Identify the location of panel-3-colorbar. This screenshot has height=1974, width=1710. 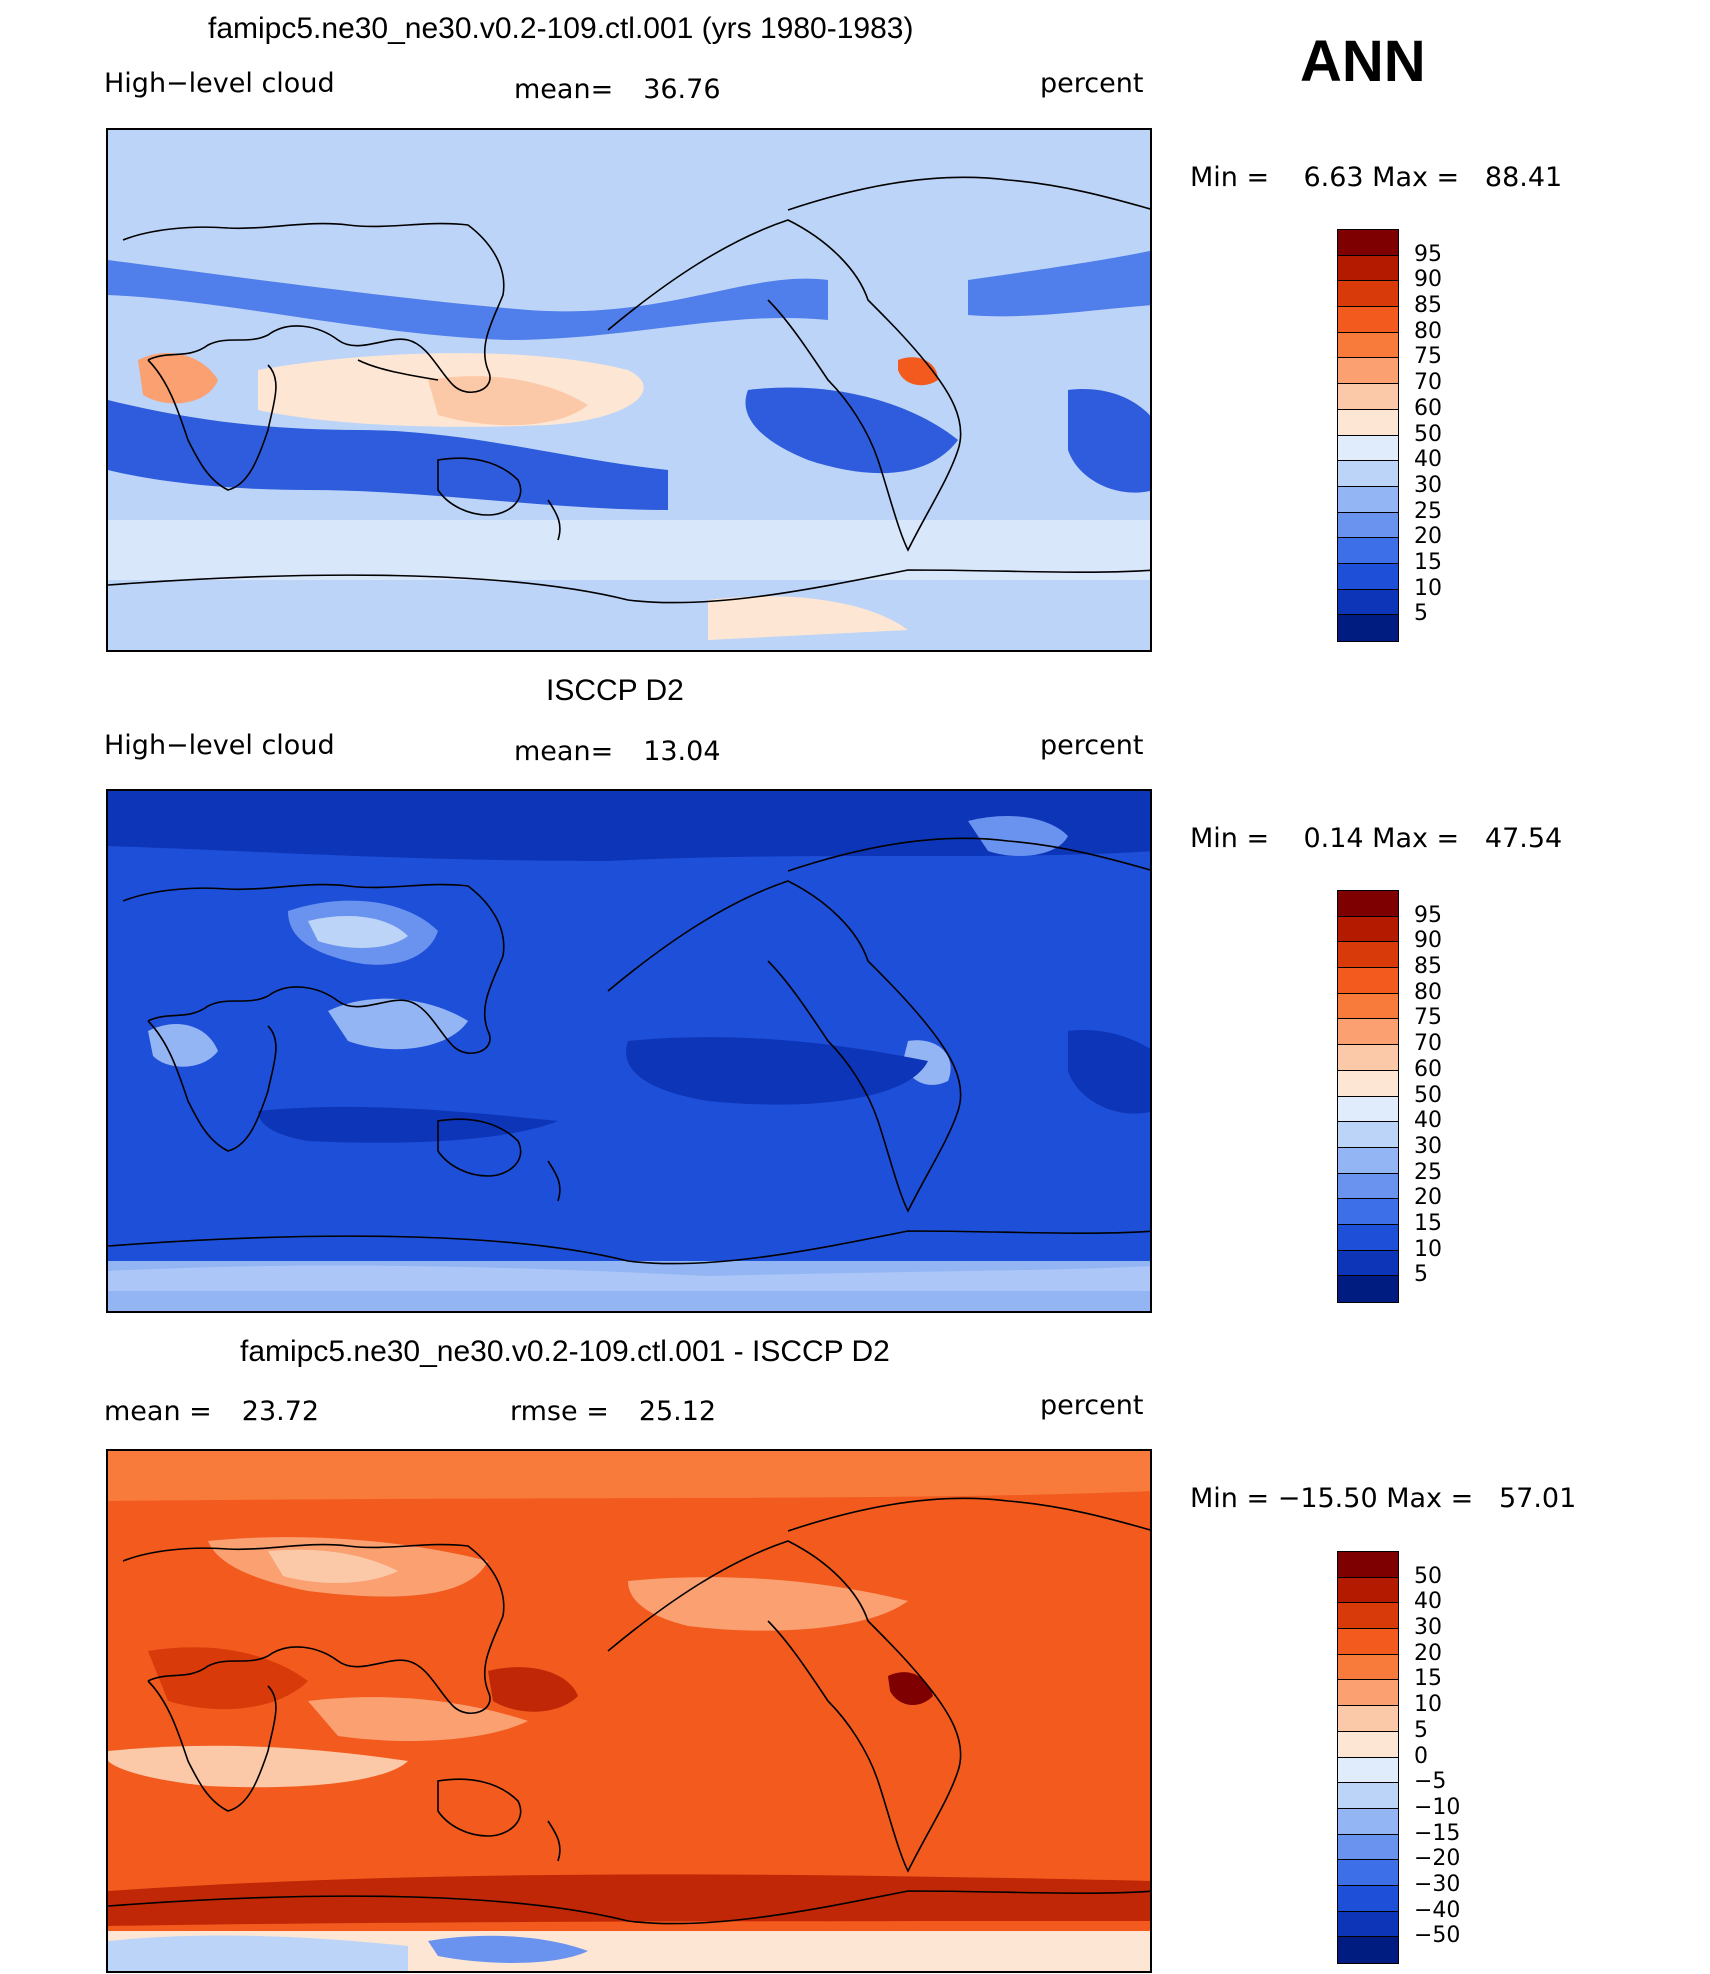
(1368, 1757).